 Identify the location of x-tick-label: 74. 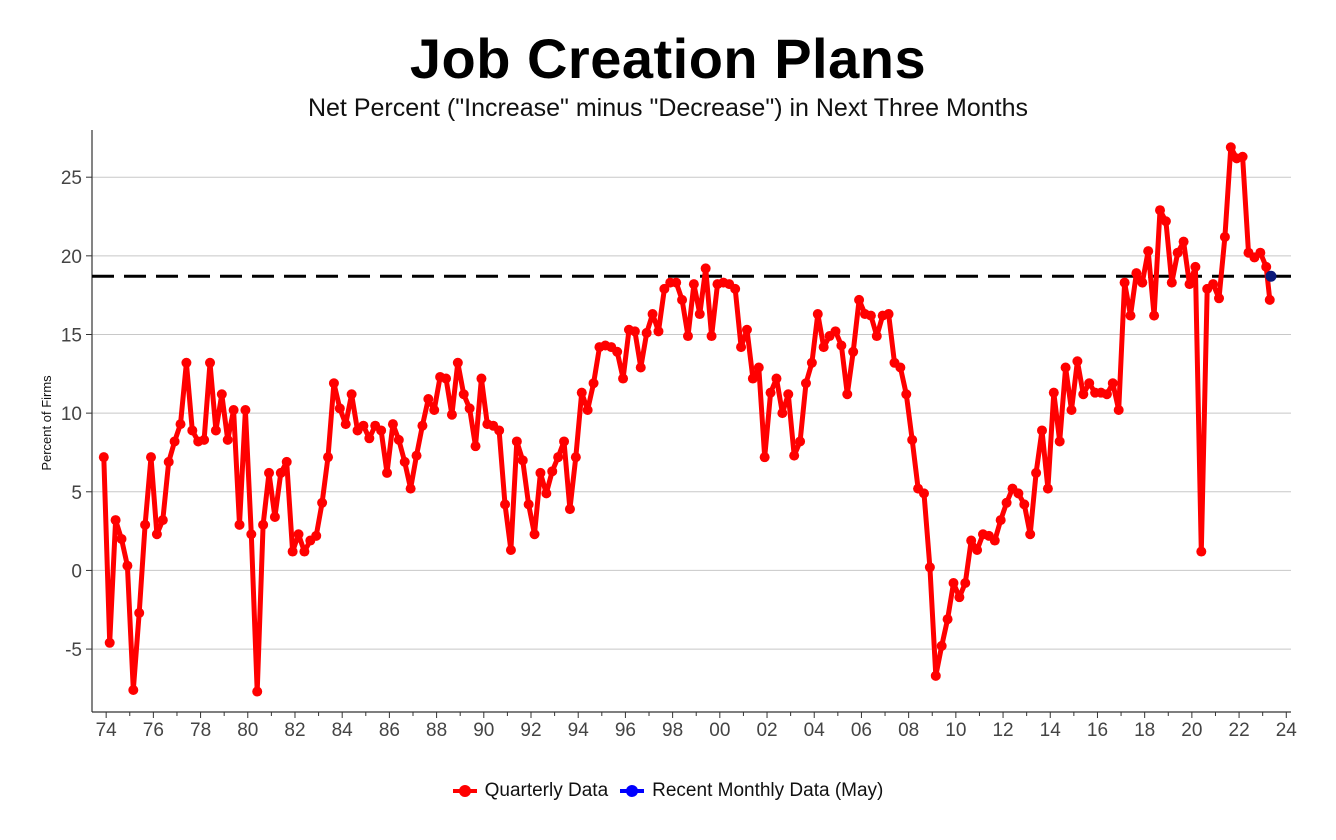
(107, 730).